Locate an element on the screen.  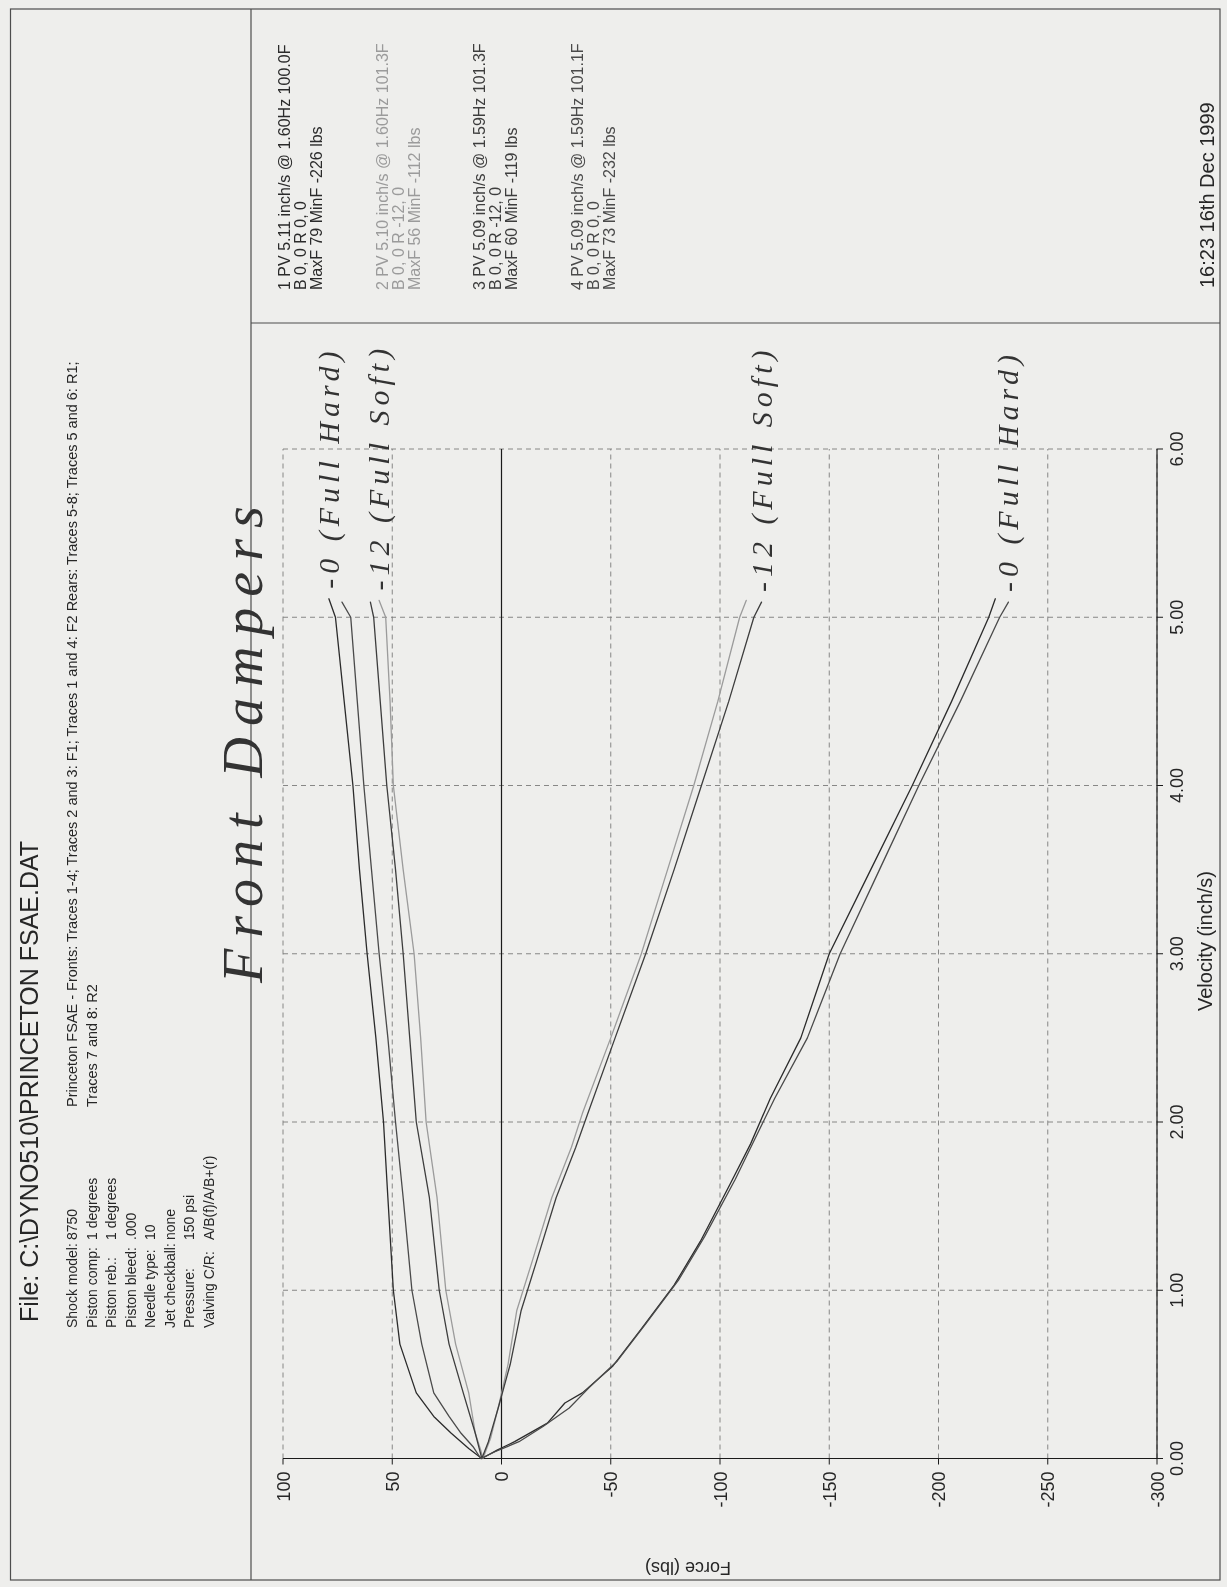
text: MaxF 79 MinF -226 lbs is located at coordinates (316, 208).